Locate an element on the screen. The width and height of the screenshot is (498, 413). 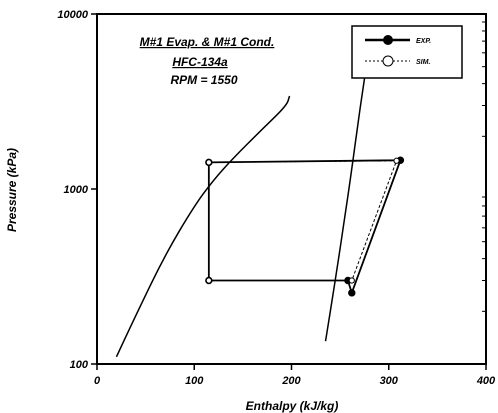
legend-exp-label: EXP. is located at coordinates (423, 41).